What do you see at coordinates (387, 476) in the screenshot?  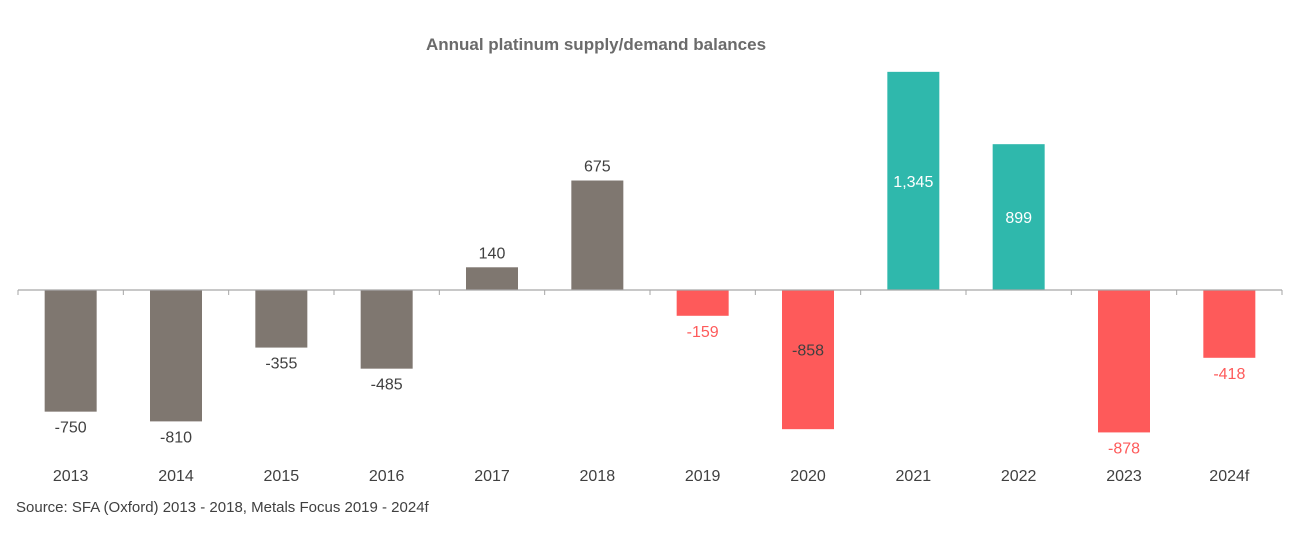 I see `x-tick-label-2016: 2016` at bounding box center [387, 476].